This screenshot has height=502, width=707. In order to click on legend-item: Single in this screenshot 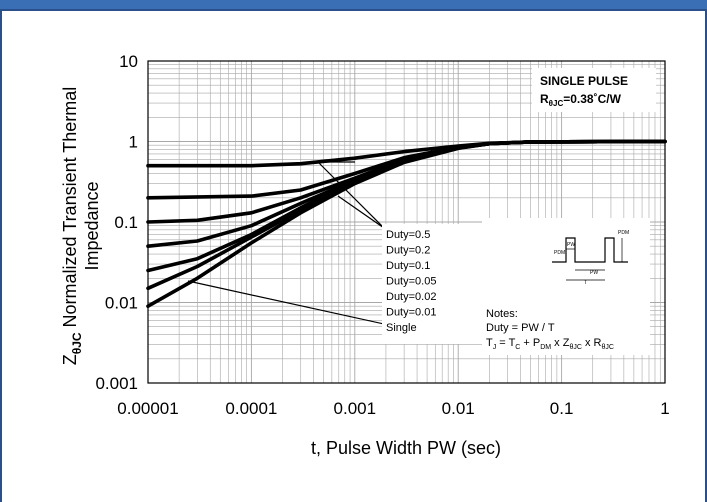, I will do `click(401, 328)`.